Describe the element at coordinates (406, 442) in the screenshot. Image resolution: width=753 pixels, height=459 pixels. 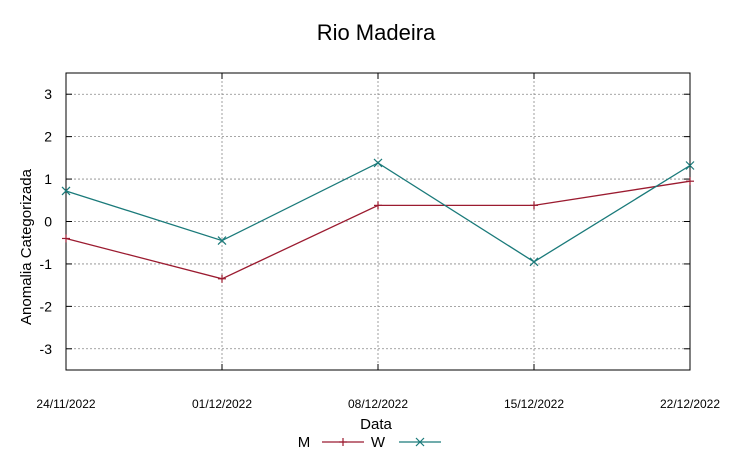
I see `legend-item-W: W` at that location.